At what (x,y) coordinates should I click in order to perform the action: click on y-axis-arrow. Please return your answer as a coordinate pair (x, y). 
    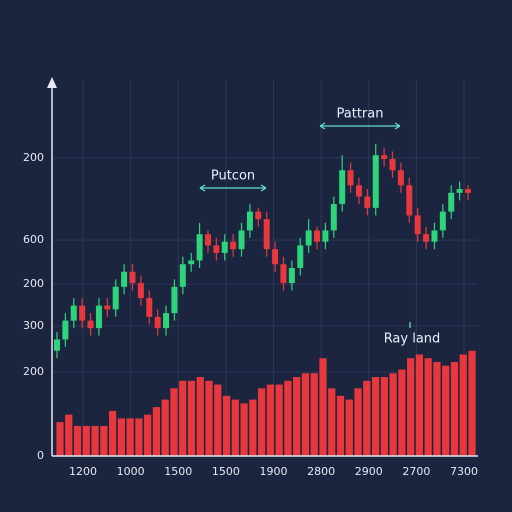
    Looking at the image, I should click on (52, 82).